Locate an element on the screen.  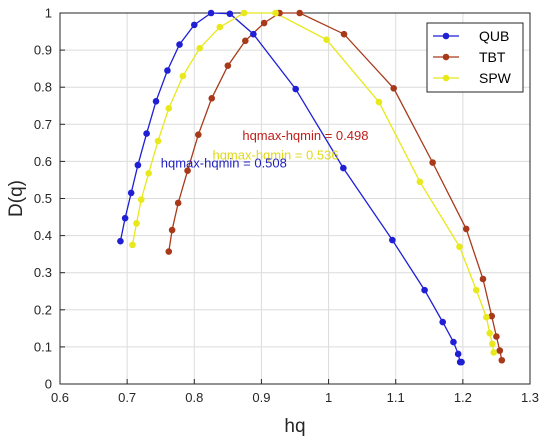
y-tick-label: 0.9 is located at coordinates (43, 50).